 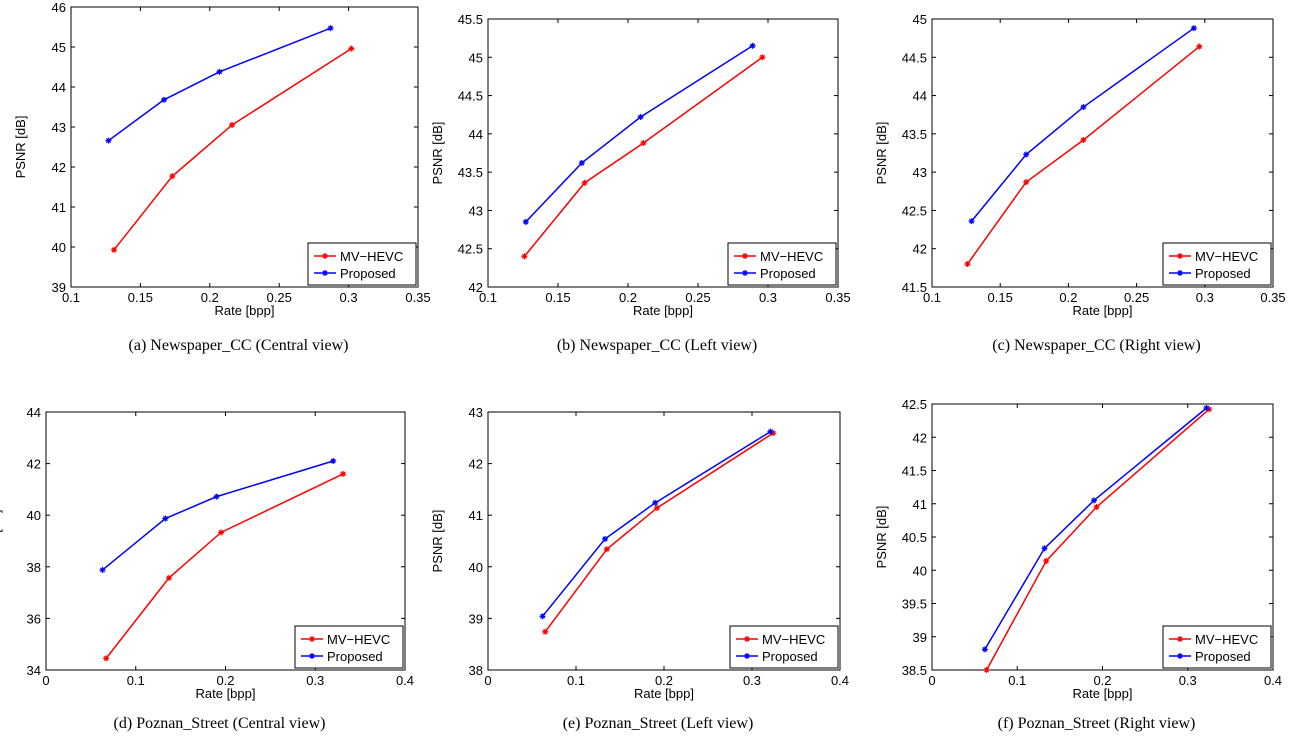 I want to click on y-tick-label: 46, so click(x=59, y=7).